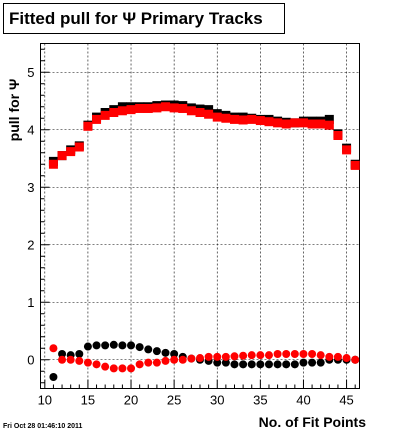 Image resolution: width=400 pixels, height=433 pixels. I want to click on x-tick-label: 25, so click(174, 400).